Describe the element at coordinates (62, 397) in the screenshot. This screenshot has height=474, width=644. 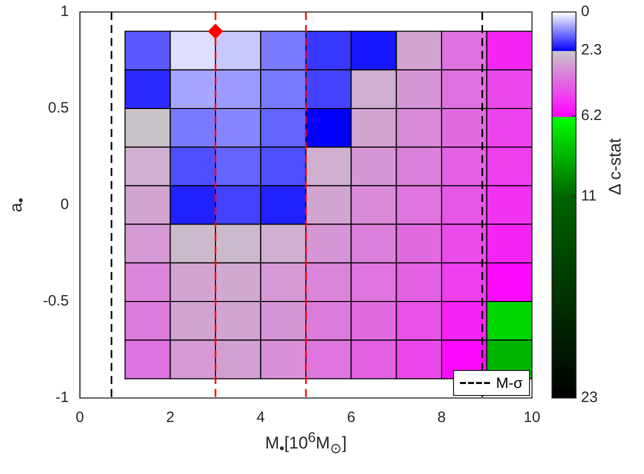
I see `y-tick-label: -1` at that location.